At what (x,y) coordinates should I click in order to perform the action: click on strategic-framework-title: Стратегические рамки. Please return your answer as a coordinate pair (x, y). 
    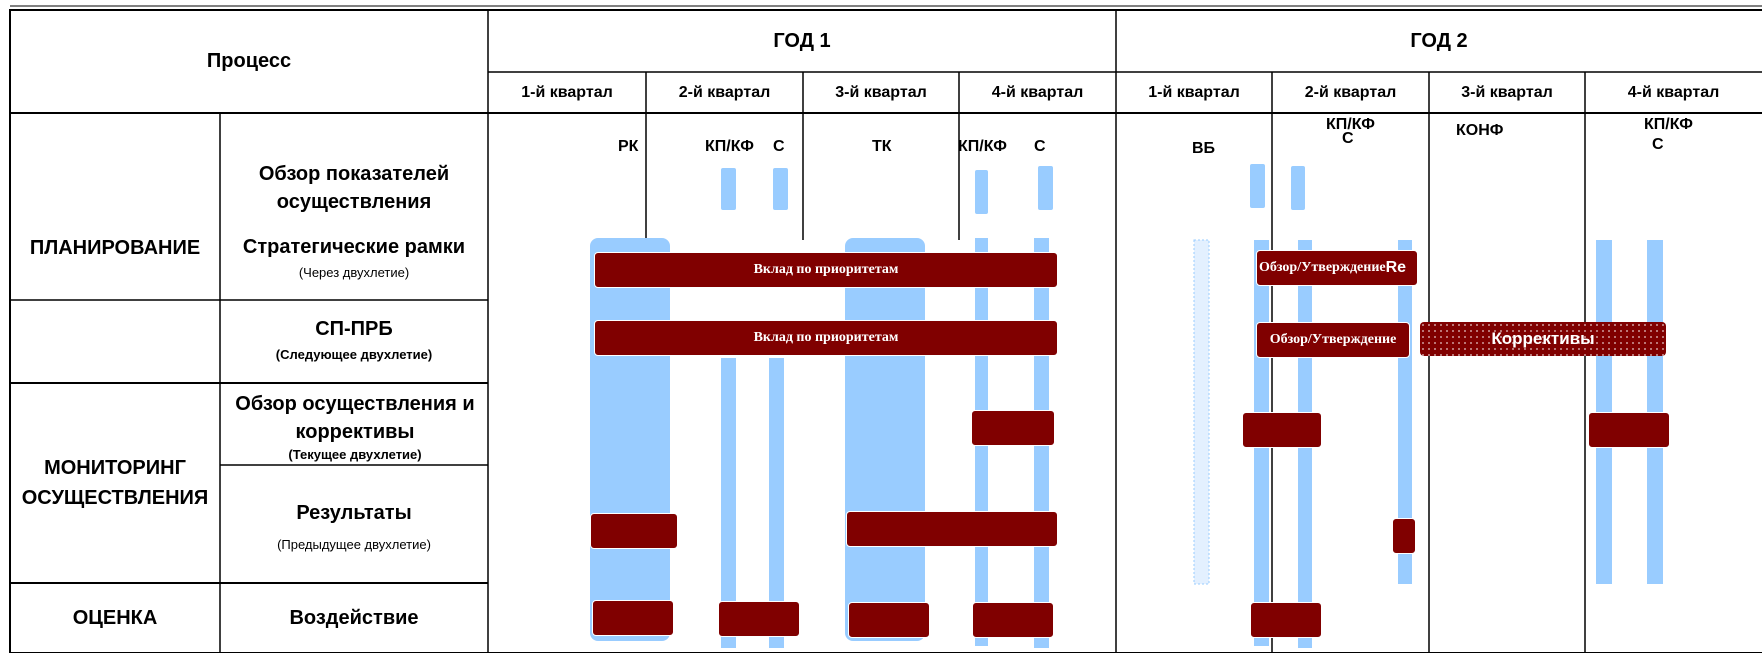
    Looking at the image, I should click on (354, 247).